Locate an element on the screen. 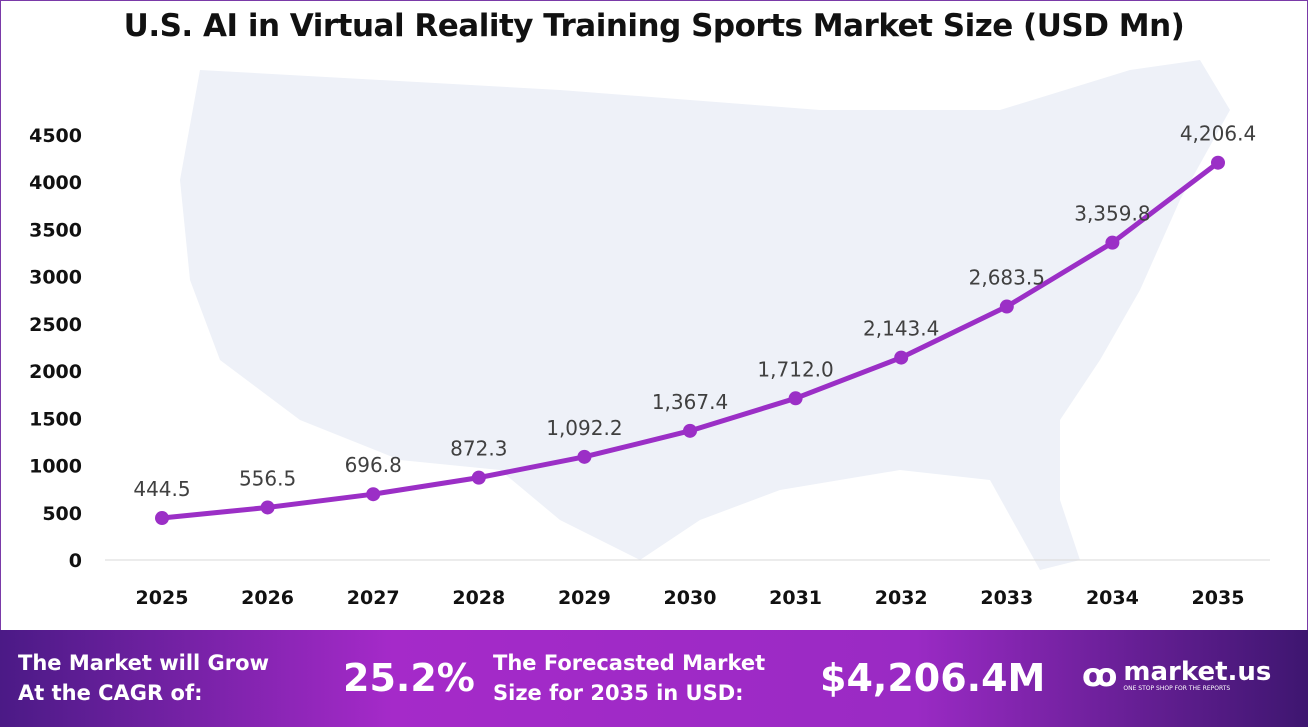 The image size is (1308, 727). data-label: 3,359.8 is located at coordinates (1112, 214).